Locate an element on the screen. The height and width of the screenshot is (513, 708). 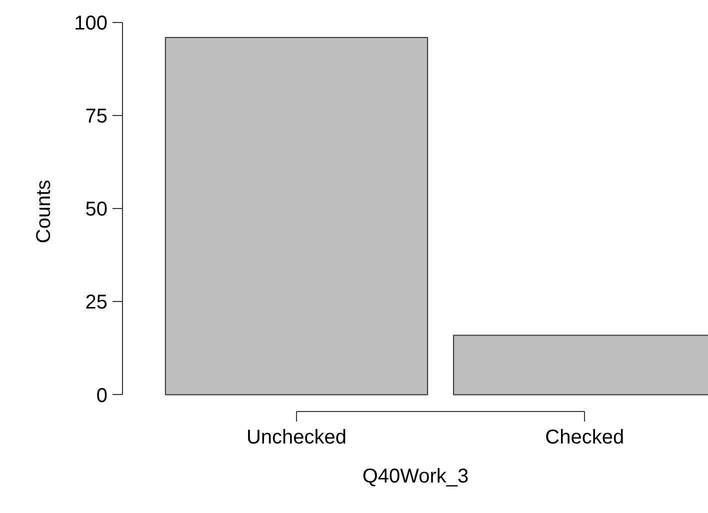
y-tick-label: 0 is located at coordinates (102, 395).